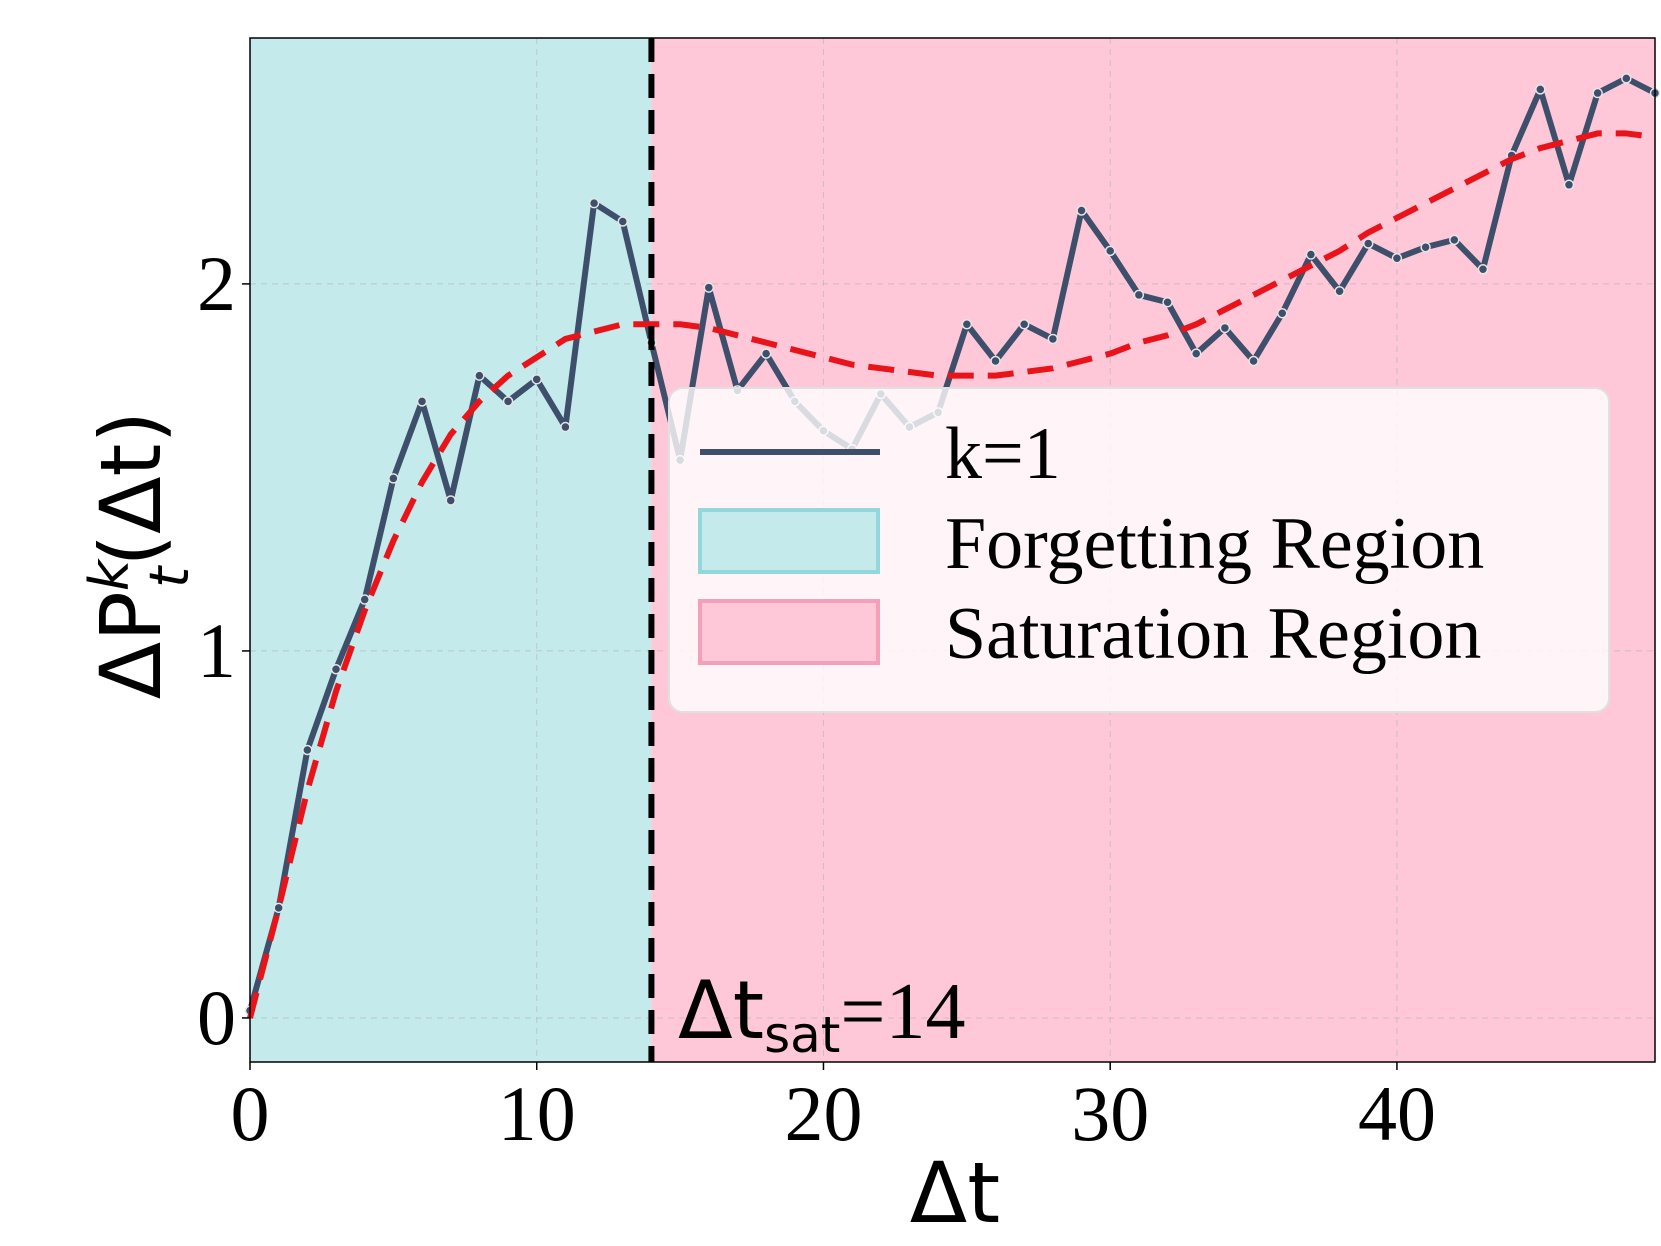  What do you see at coordinates (537, 1113) in the screenshot?
I see `x-tick-label-10: 10` at bounding box center [537, 1113].